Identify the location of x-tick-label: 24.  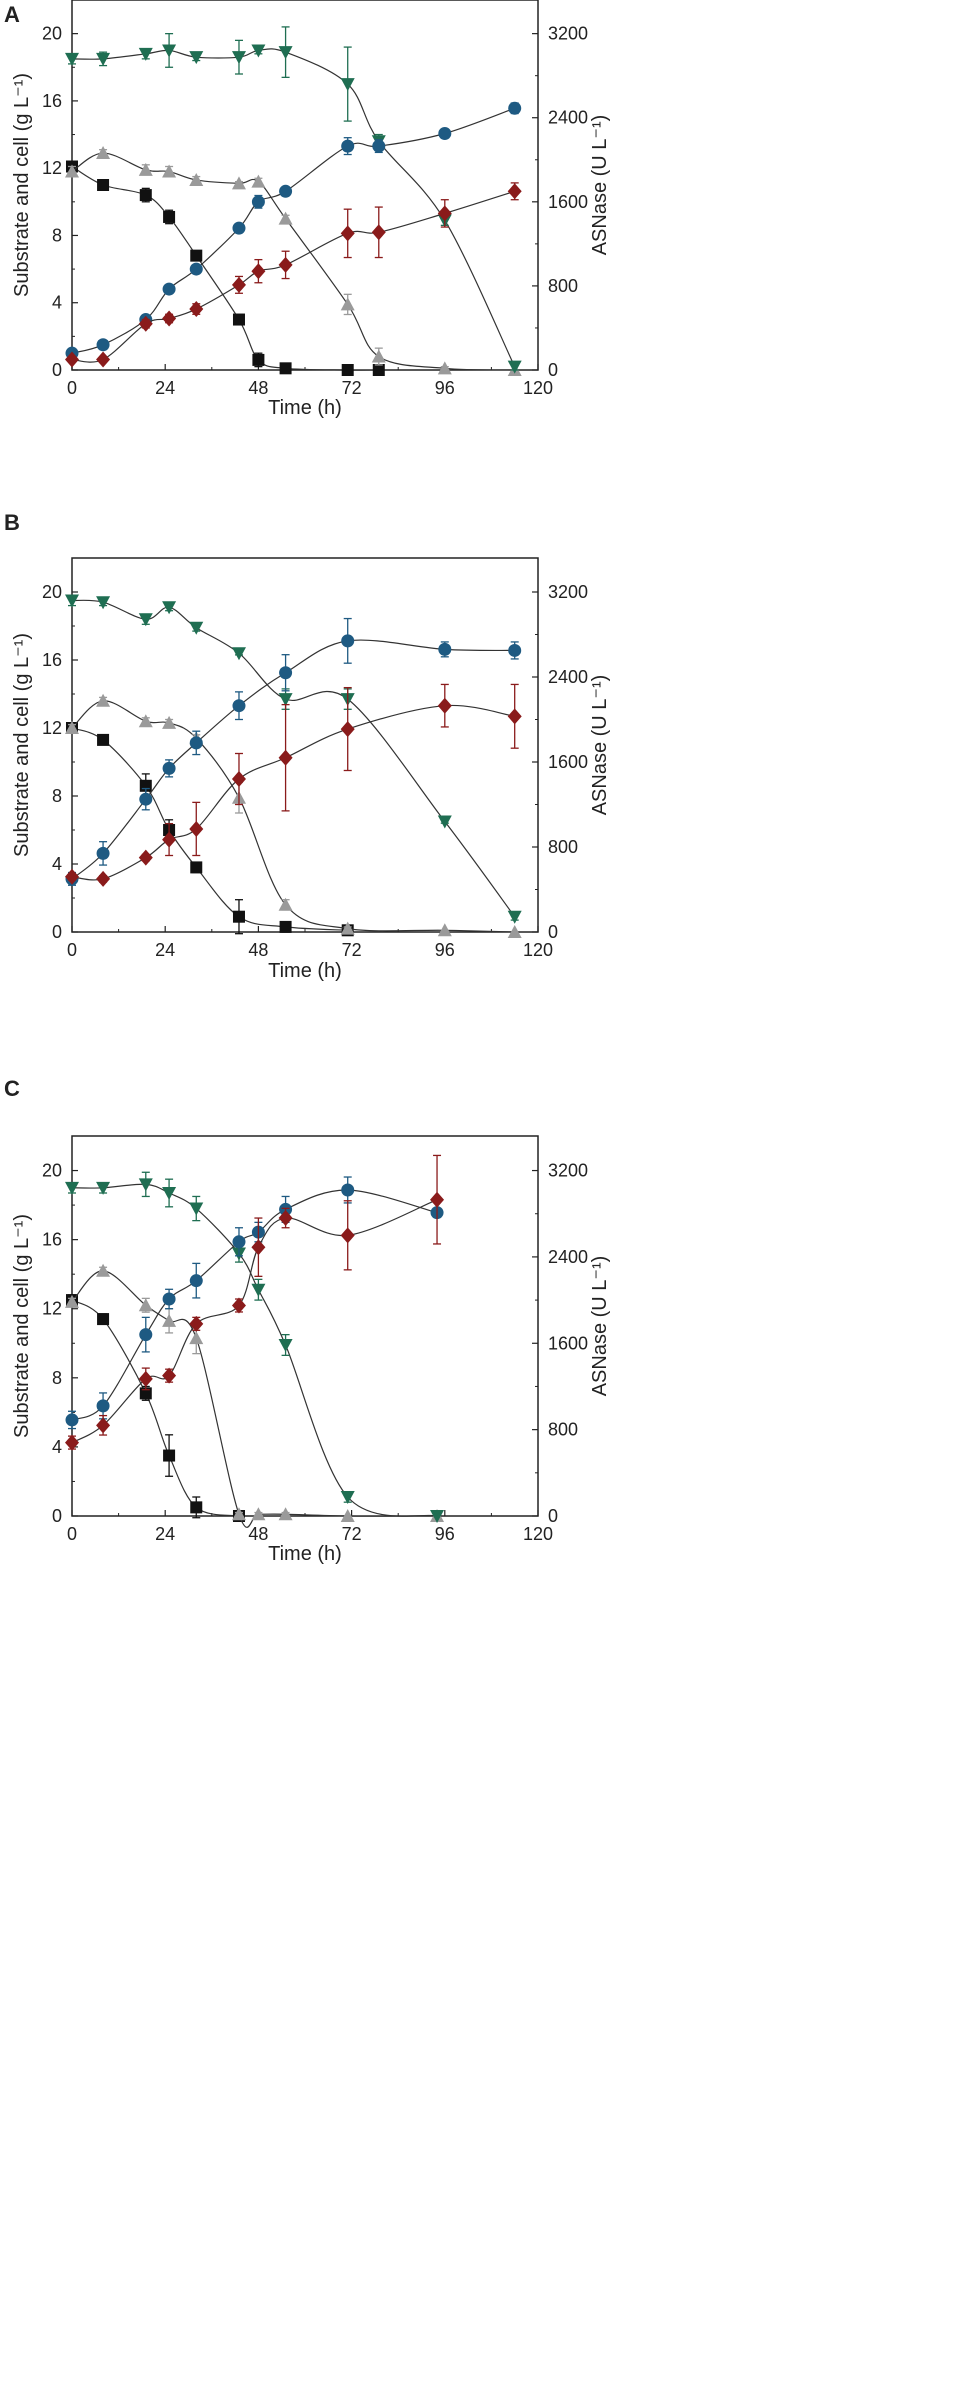
(165, 950).